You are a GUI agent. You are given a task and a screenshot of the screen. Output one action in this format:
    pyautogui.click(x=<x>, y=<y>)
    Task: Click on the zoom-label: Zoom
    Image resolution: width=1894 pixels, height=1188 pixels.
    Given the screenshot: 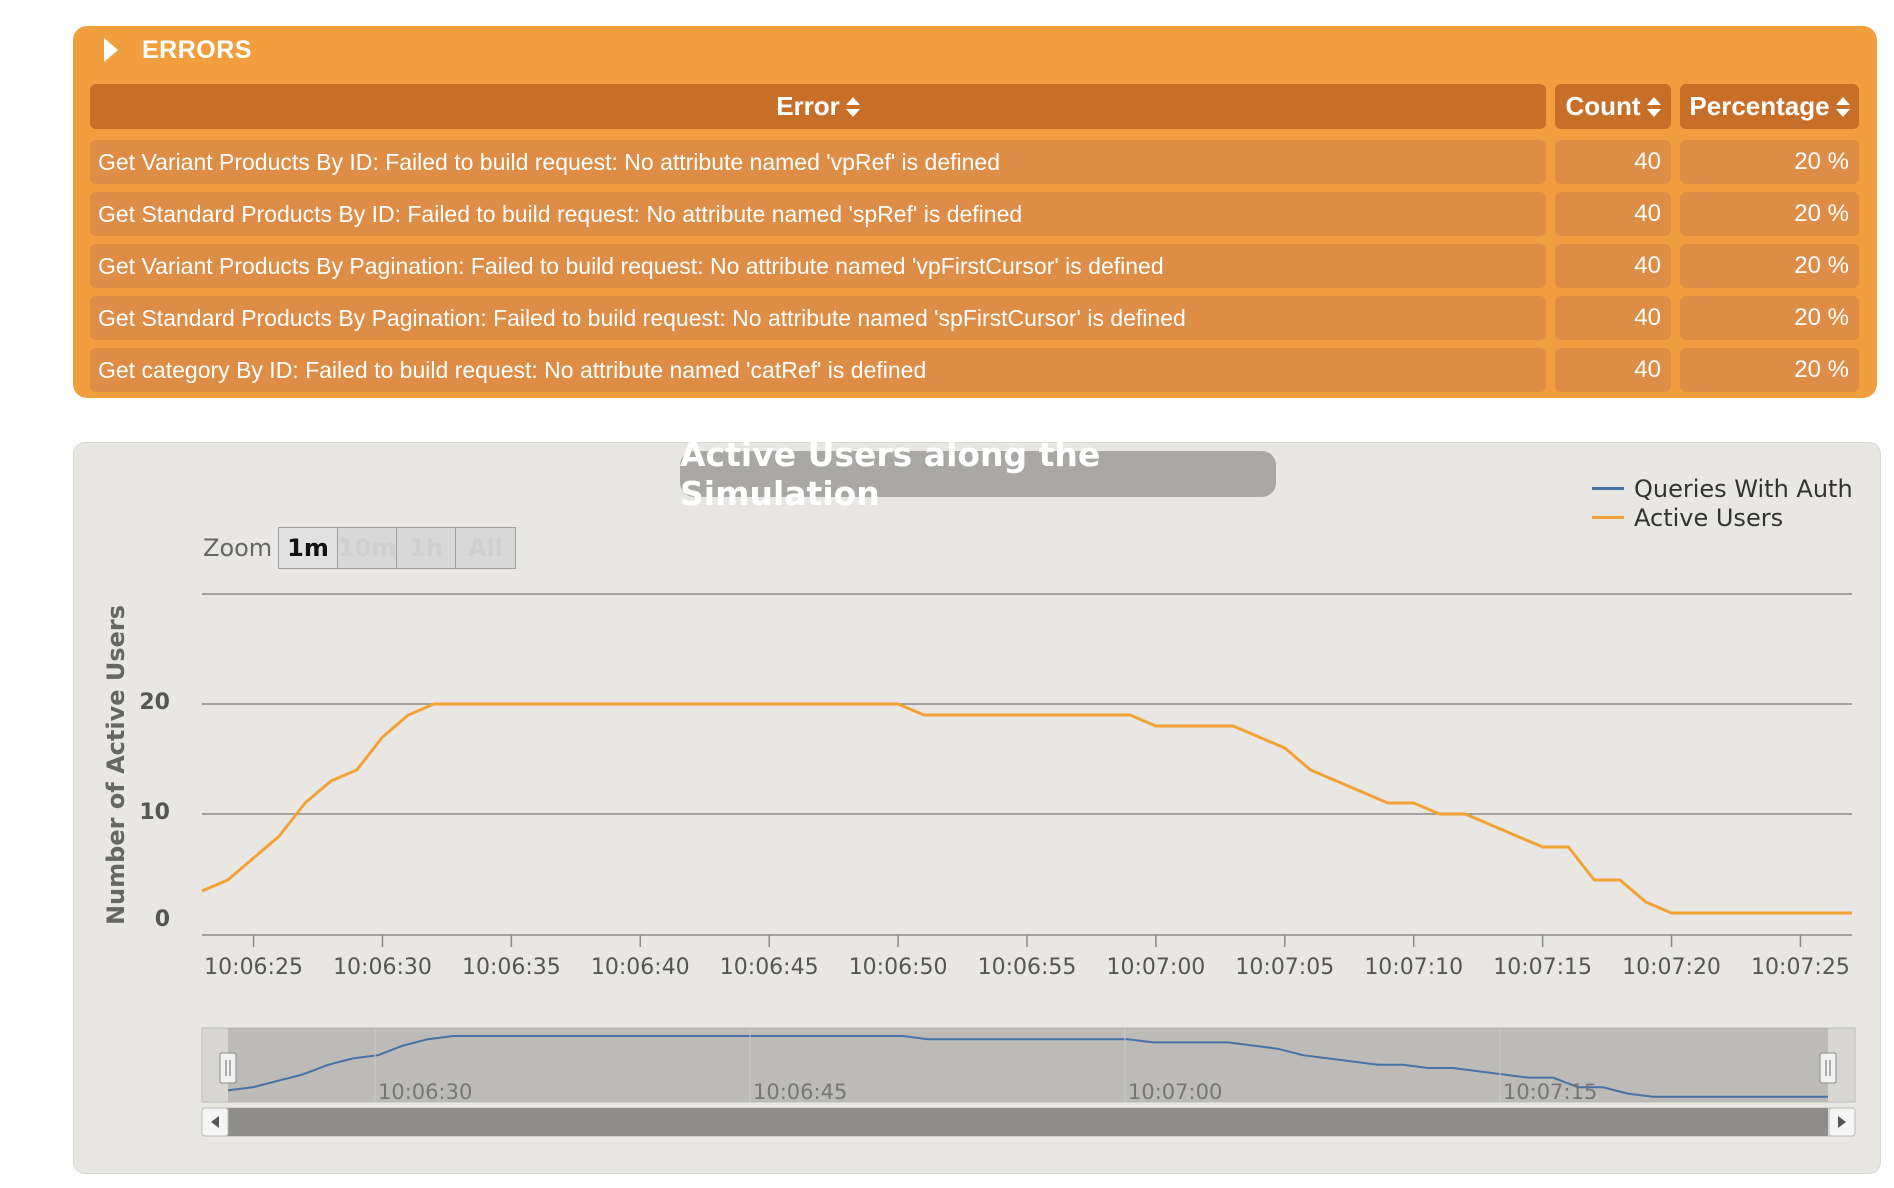 What is the action you would take?
    pyautogui.click(x=238, y=548)
    